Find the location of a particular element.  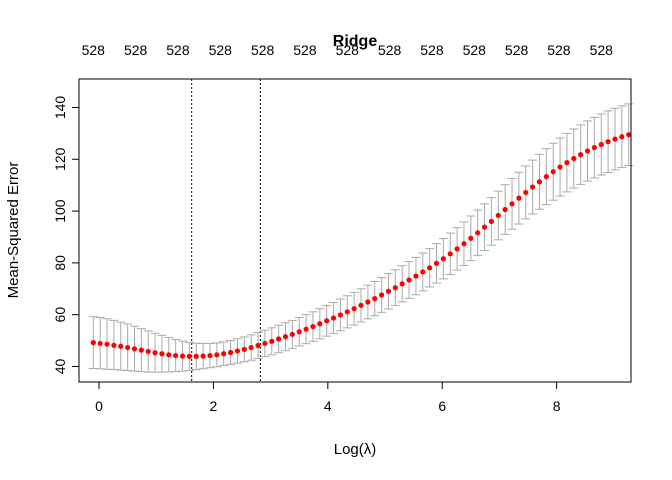

y-tick-label: 40 is located at coordinates (60, 366).